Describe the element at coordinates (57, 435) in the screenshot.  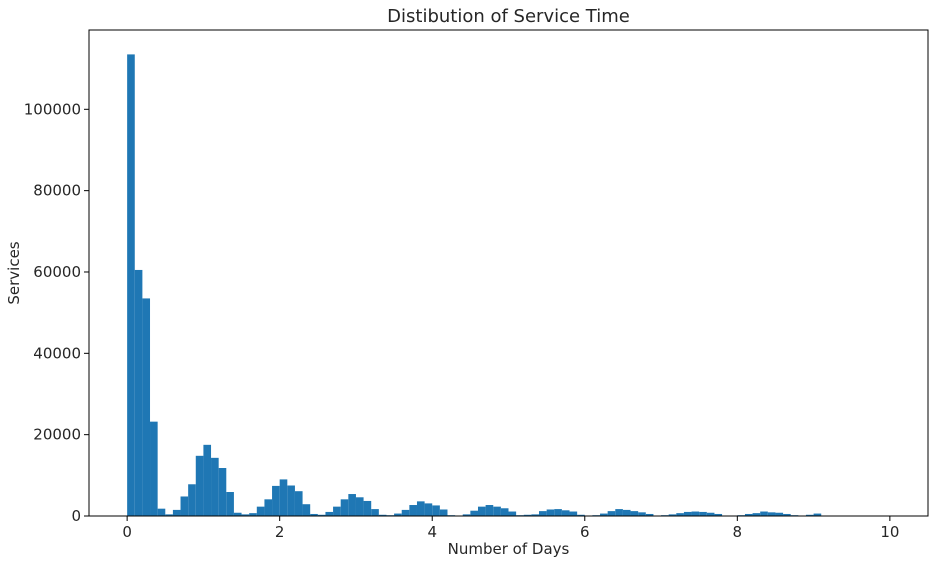
I see `y-tick-label: 20000` at that location.